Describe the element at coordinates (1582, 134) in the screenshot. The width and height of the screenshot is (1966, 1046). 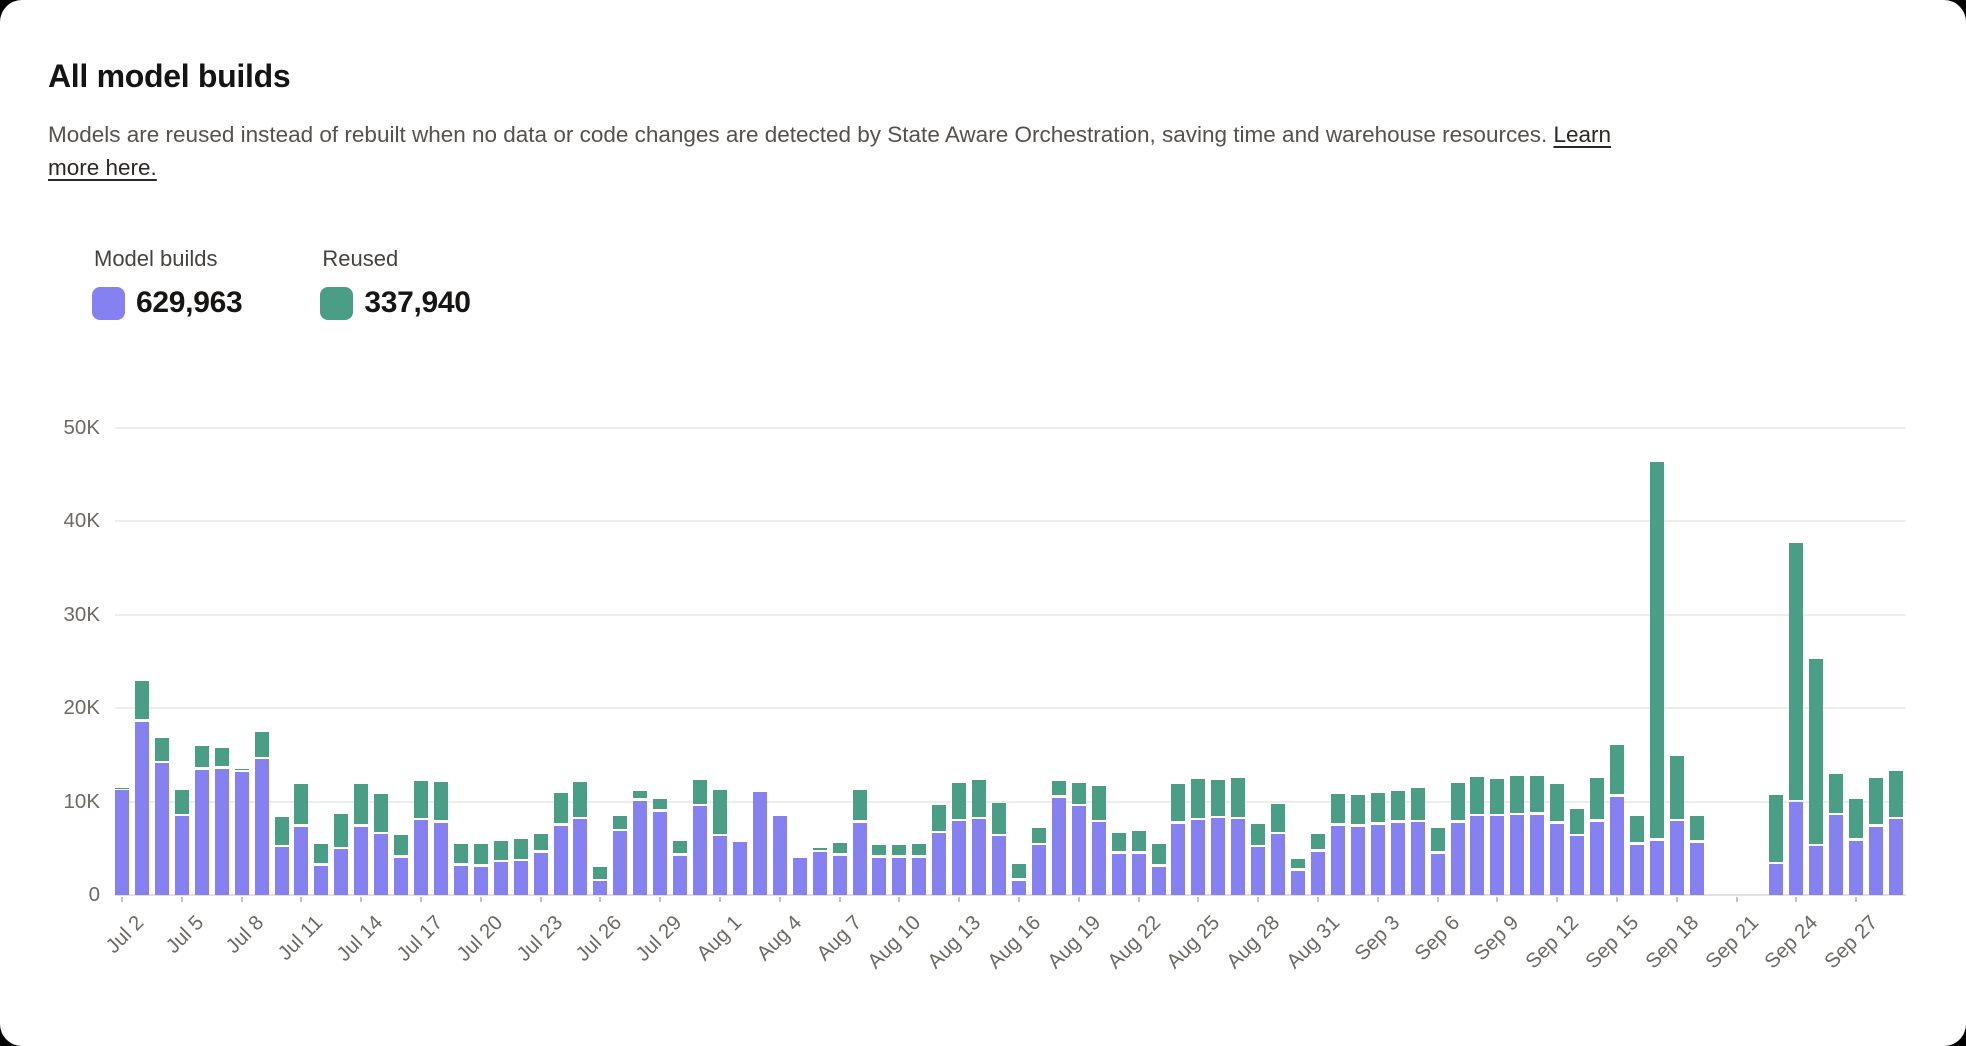
I see `learn-more-link: Learn` at that location.